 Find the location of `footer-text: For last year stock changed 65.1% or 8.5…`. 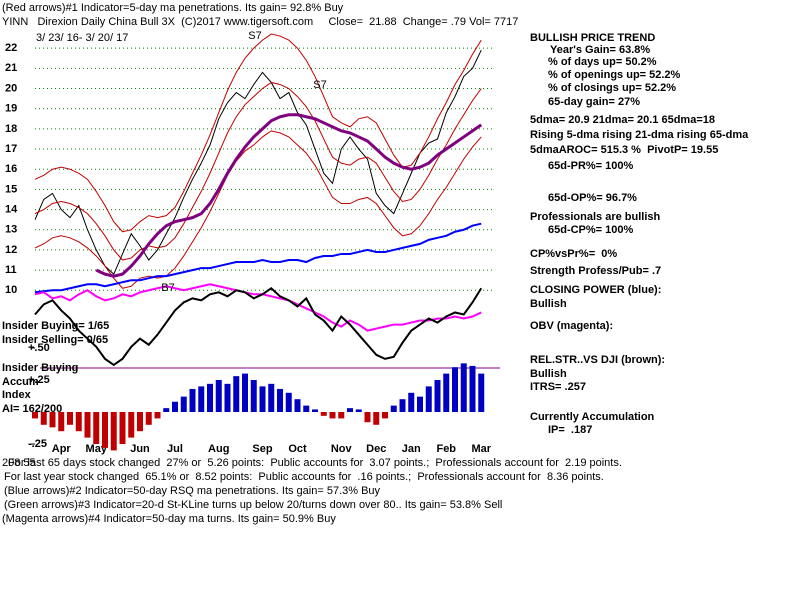

footer-text: For last year stock changed 65.1% or 8.5… is located at coordinates (304, 477).